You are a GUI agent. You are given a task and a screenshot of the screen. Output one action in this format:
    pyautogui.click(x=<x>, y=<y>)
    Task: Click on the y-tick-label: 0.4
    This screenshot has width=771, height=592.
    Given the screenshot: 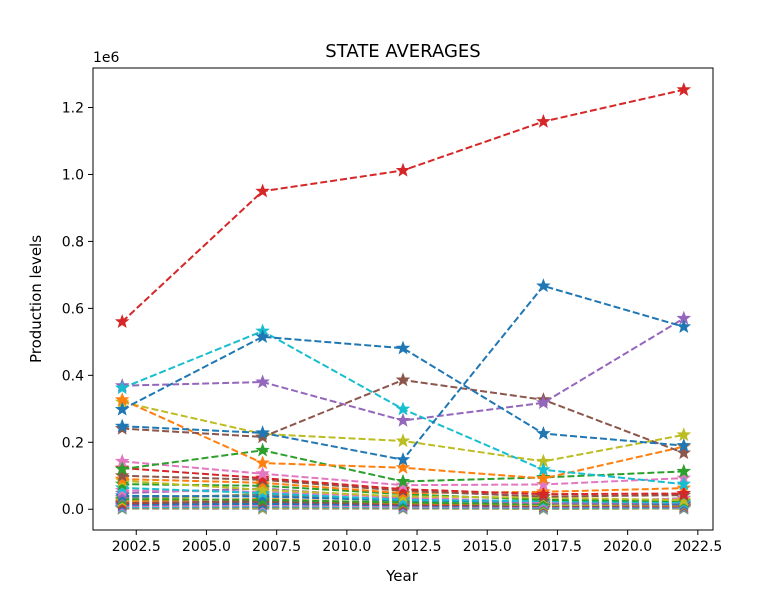 What is the action you would take?
    pyautogui.click(x=73, y=376)
    